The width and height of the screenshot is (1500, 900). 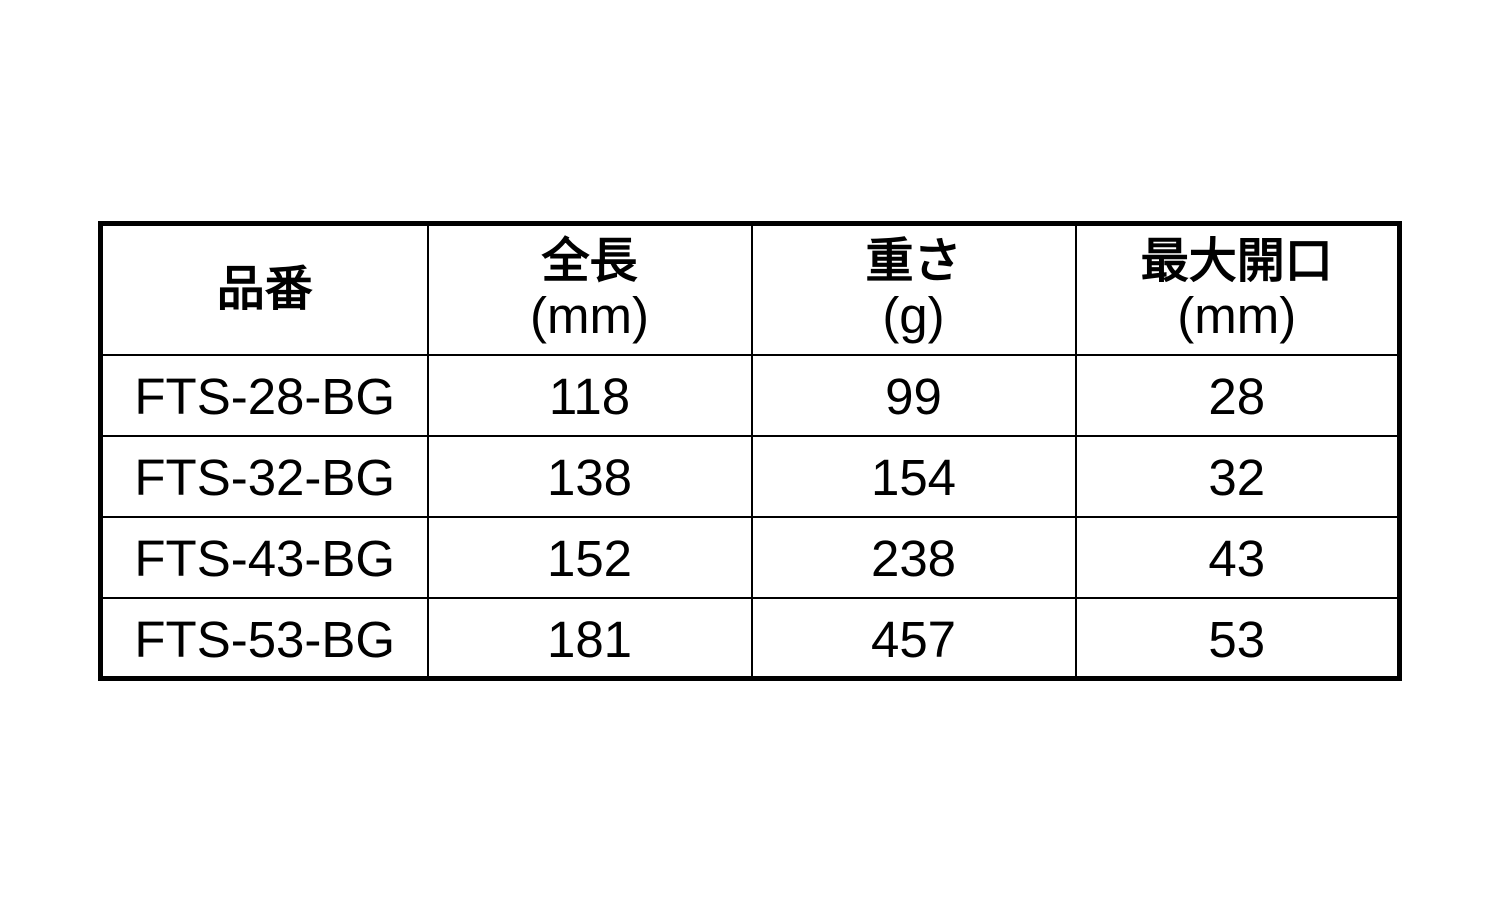 What do you see at coordinates (589, 557) in the screenshot?
I see `cell-length: 152` at bounding box center [589, 557].